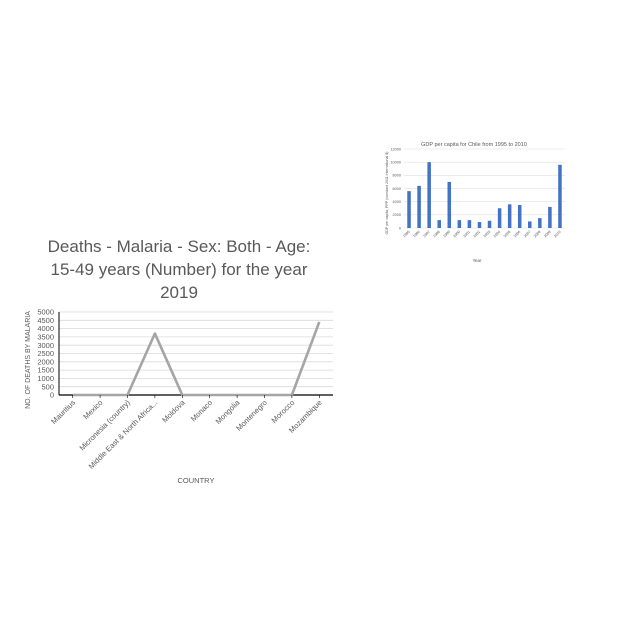 This screenshot has width=640, height=640. Describe the element at coordinates (397, 176) in the screenshot. I see `gdp-y-tick-label: 8000` at that location.